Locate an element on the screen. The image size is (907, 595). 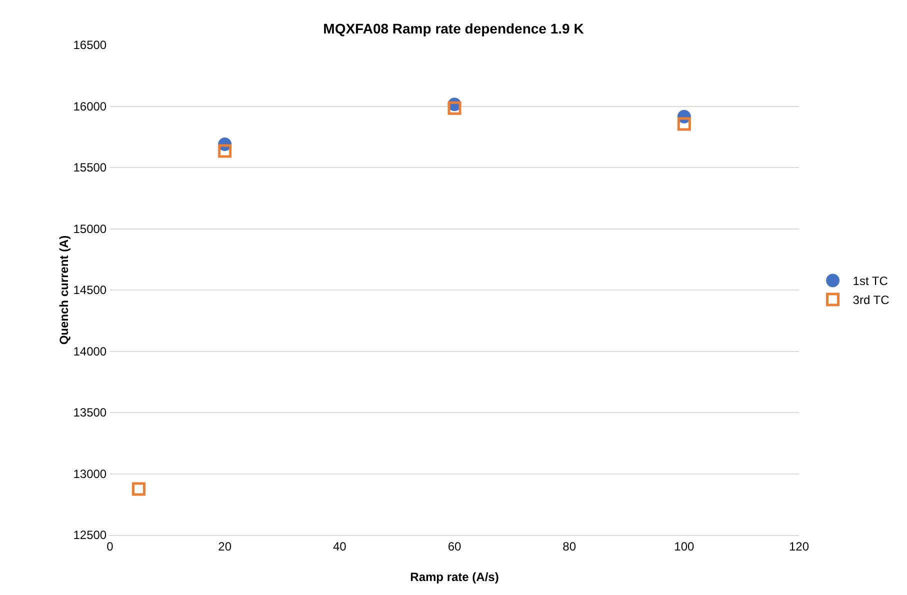
legend-label: 3rd TC is located at coordinates (871, 300).